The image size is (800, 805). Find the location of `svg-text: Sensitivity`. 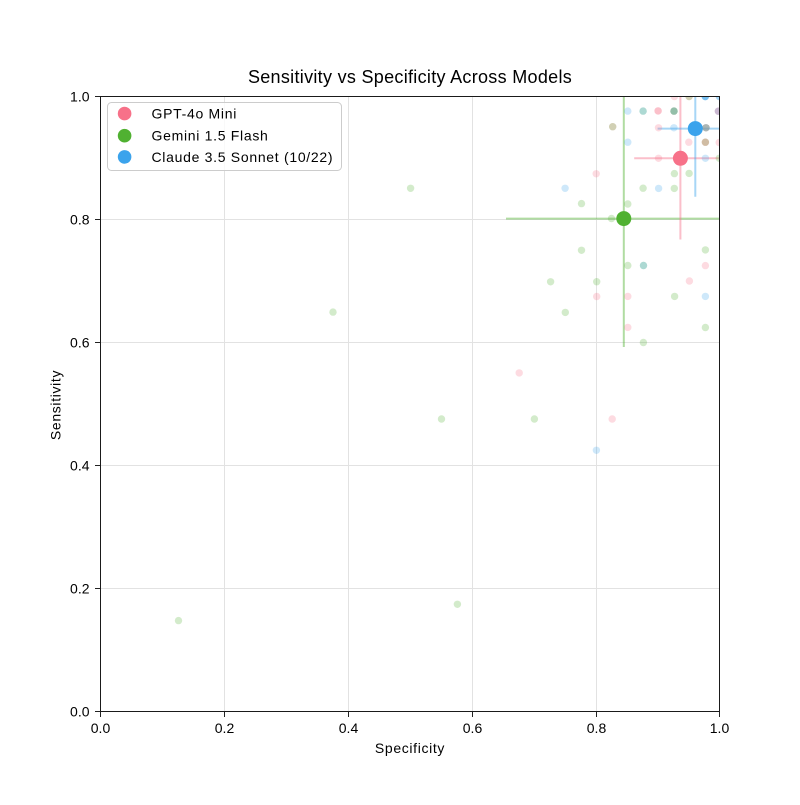

svg-text: Sensitivity is located at coordinates (56, 405).